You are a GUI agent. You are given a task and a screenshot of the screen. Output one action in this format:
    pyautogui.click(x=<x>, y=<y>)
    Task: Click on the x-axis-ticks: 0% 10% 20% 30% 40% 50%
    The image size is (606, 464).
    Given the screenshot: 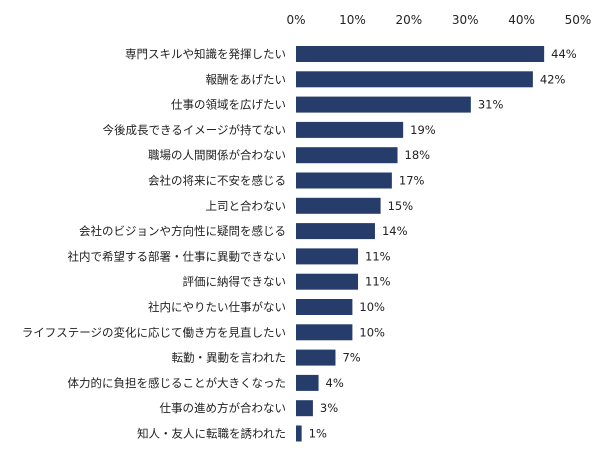 What is the action you would take?
    pyautogui.click(x=438, y=20)
    